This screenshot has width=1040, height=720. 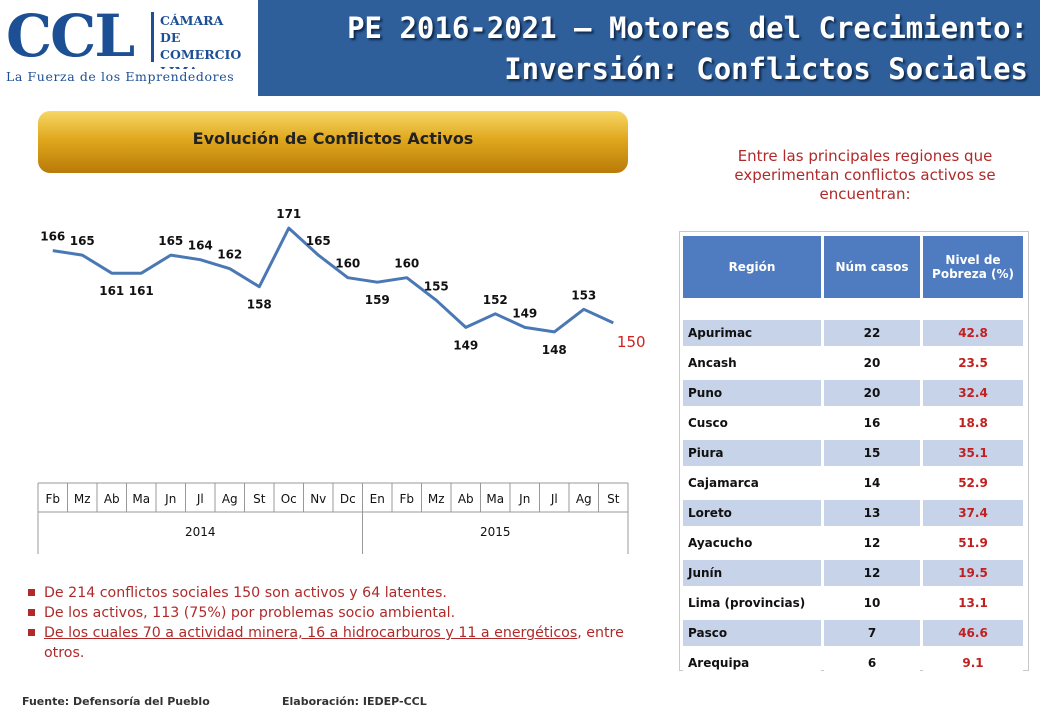 I want to click on cases-cell: 12, so click(x=872, y=543).